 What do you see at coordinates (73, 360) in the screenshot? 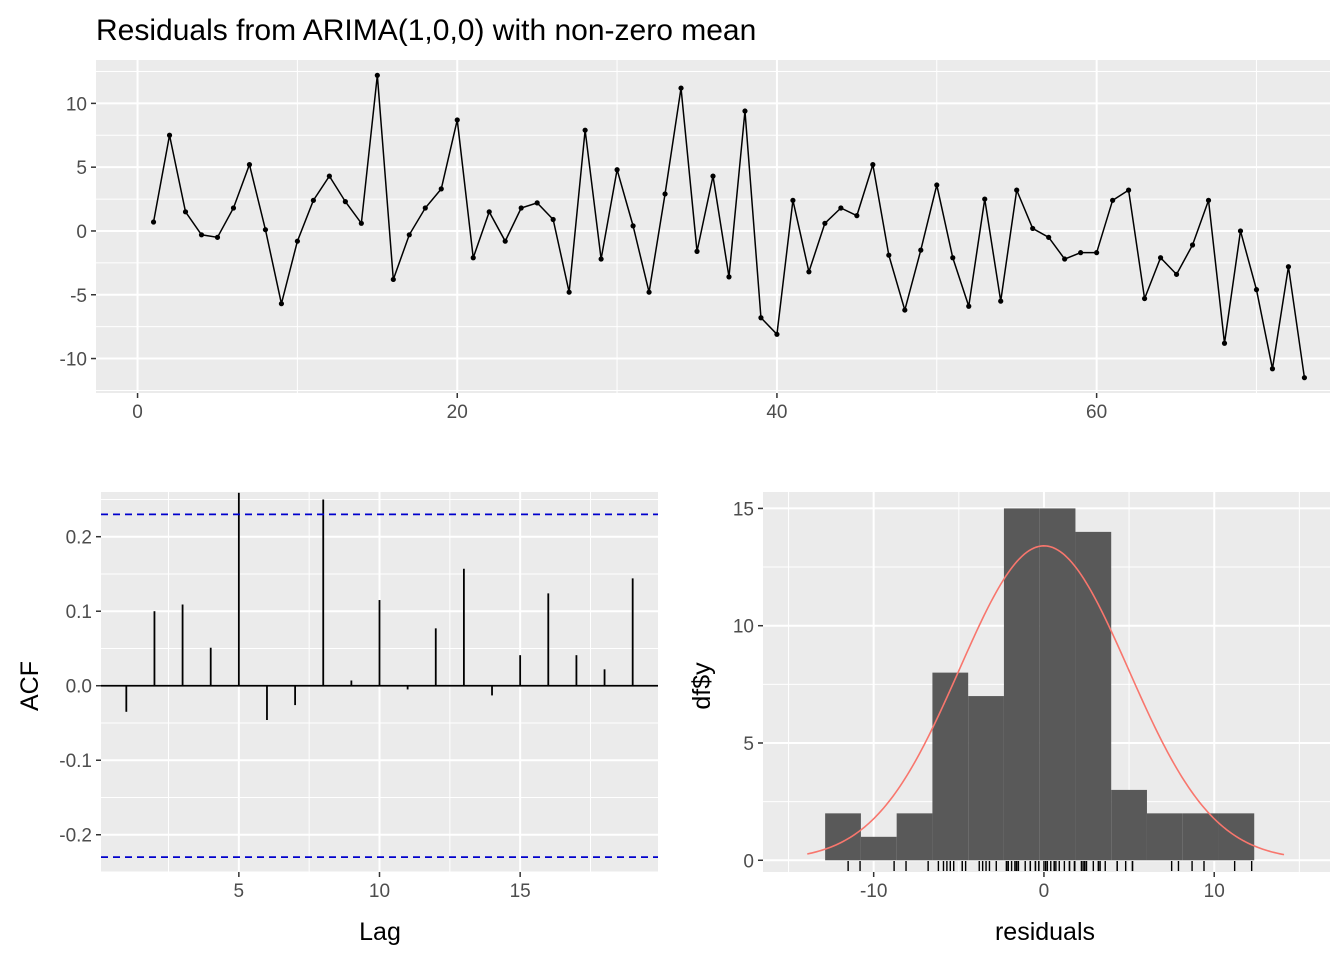
I see `residuals-y-tick-label: -10` at bounding box center [73, 360].